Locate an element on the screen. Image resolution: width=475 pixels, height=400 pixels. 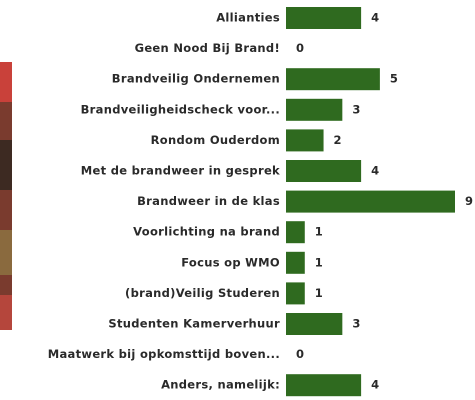
category-label: Studenten Kamerverhuur is located at coordinates (194, 324).